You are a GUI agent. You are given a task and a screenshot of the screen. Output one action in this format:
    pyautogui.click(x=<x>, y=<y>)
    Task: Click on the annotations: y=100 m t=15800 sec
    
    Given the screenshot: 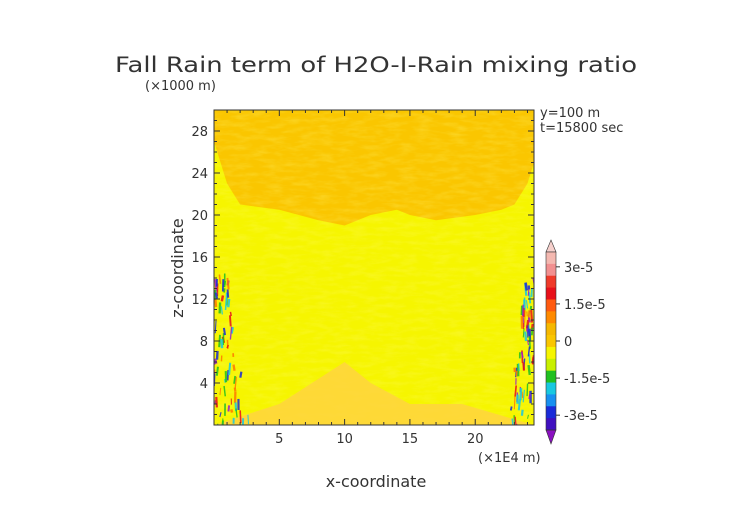 What is the action you would take?
    pyautogui.click(x=581, y=121)
    